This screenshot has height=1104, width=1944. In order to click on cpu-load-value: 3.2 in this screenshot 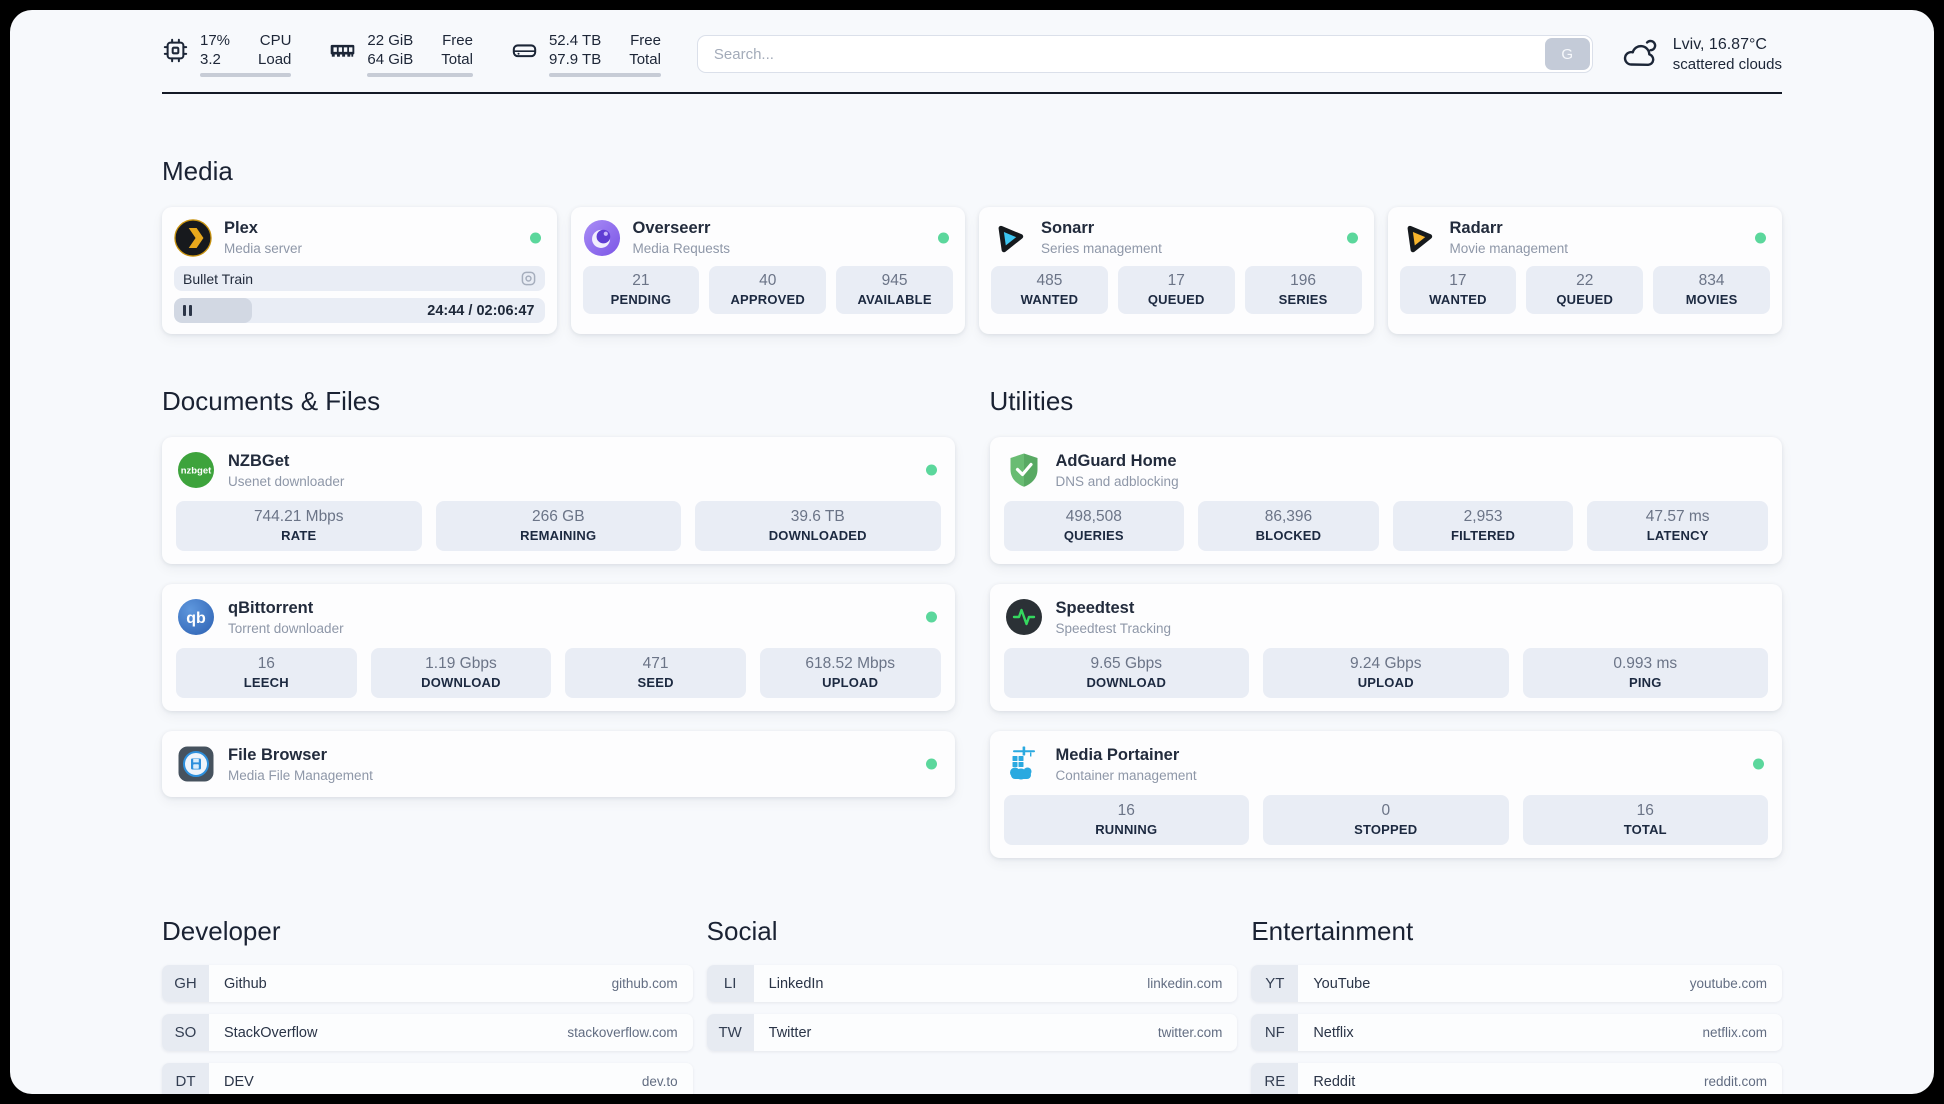, I will do `click(210, 59)`.